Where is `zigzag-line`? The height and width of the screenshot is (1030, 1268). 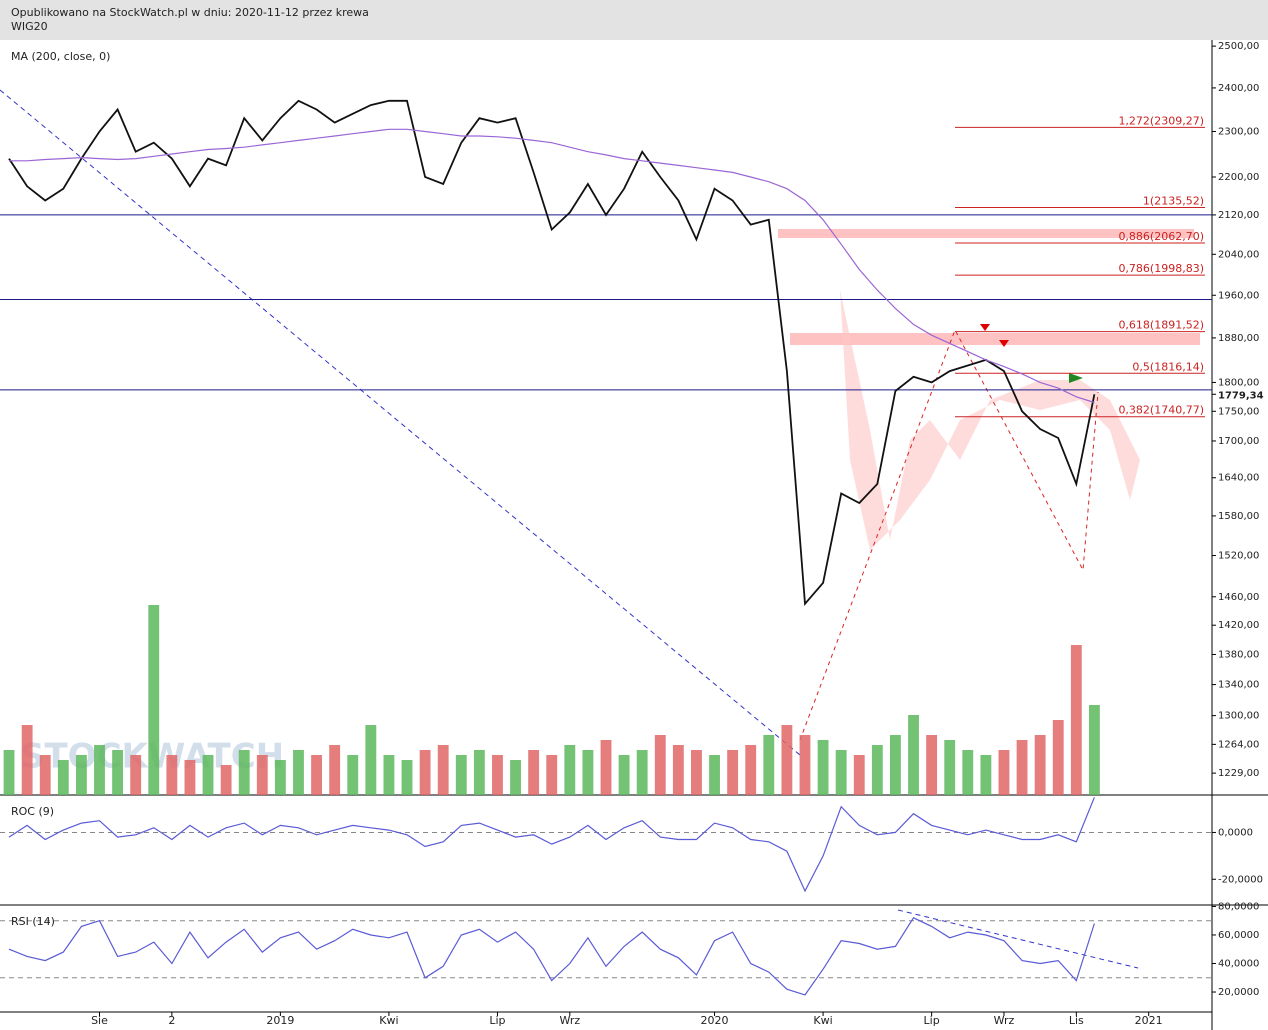
zigzag-line is located at coordinates (949, 534).